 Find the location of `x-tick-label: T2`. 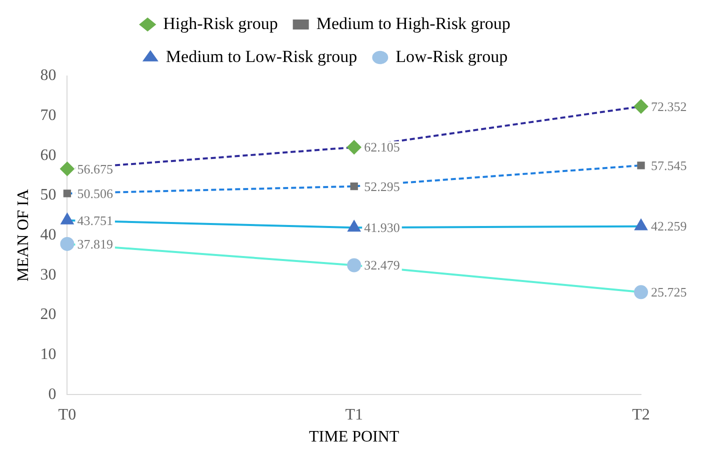

x-tick-label: T2 is located at coordinates (641, 415).